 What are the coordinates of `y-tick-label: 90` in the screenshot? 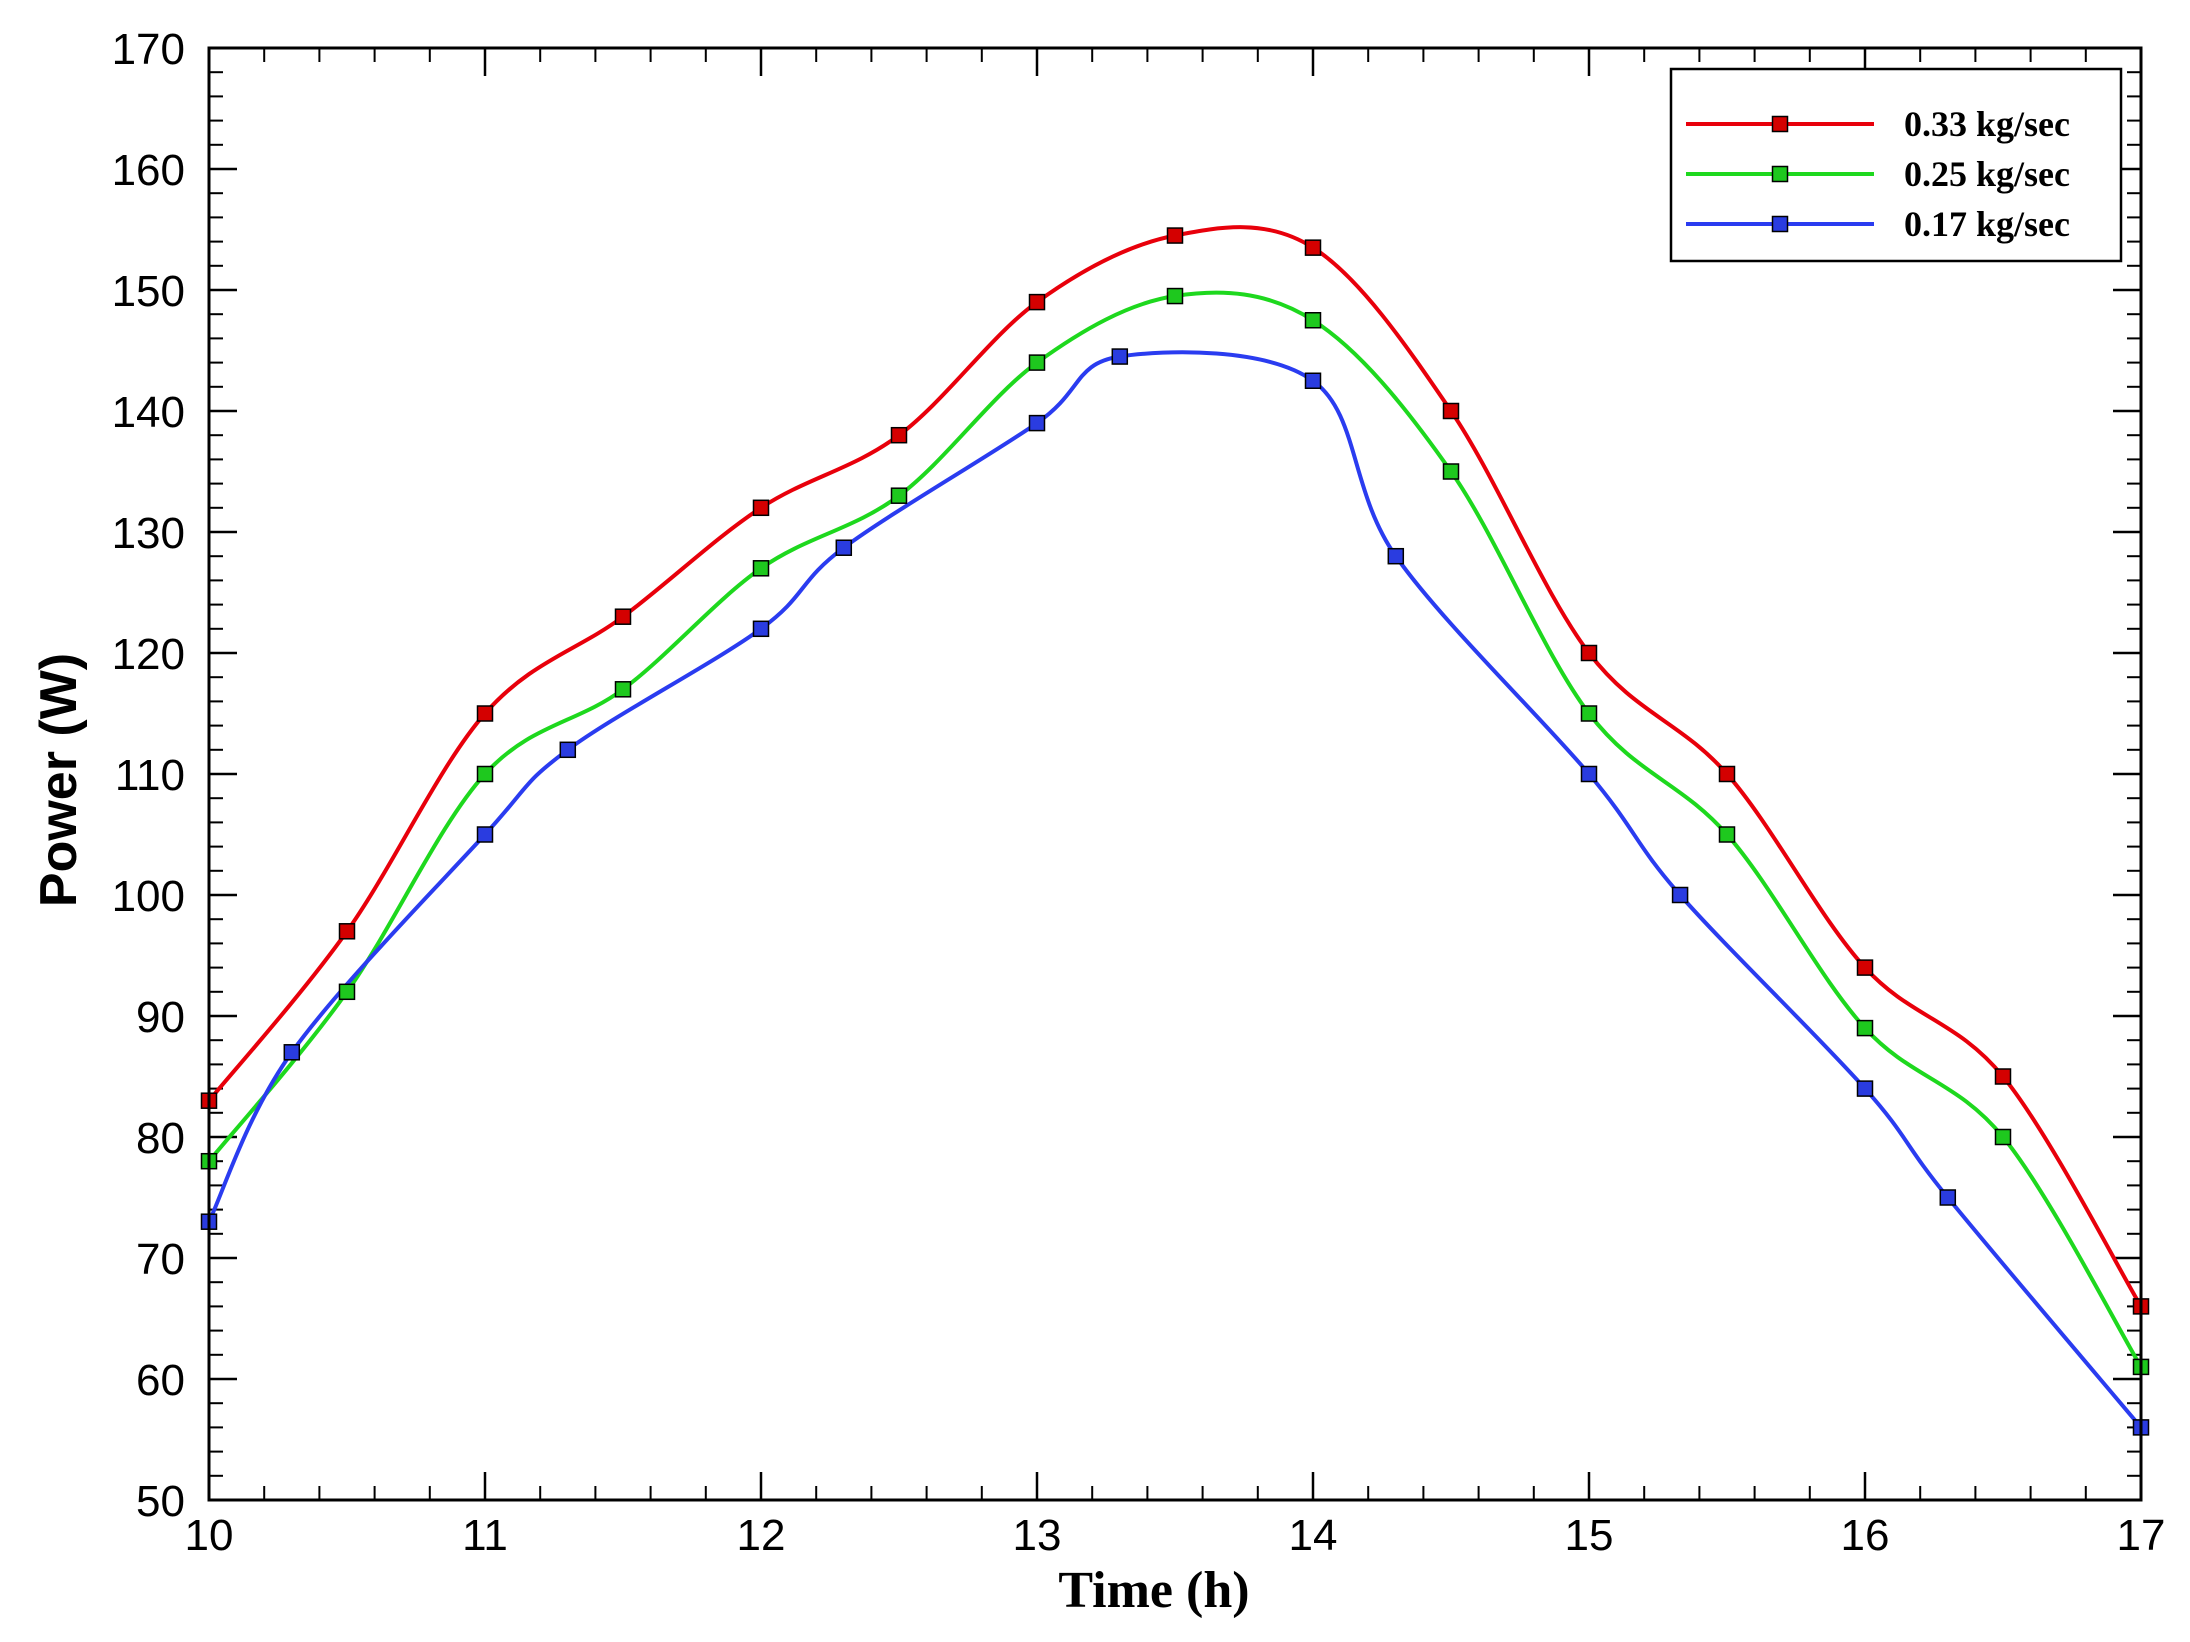 It's located at (160, 1017).